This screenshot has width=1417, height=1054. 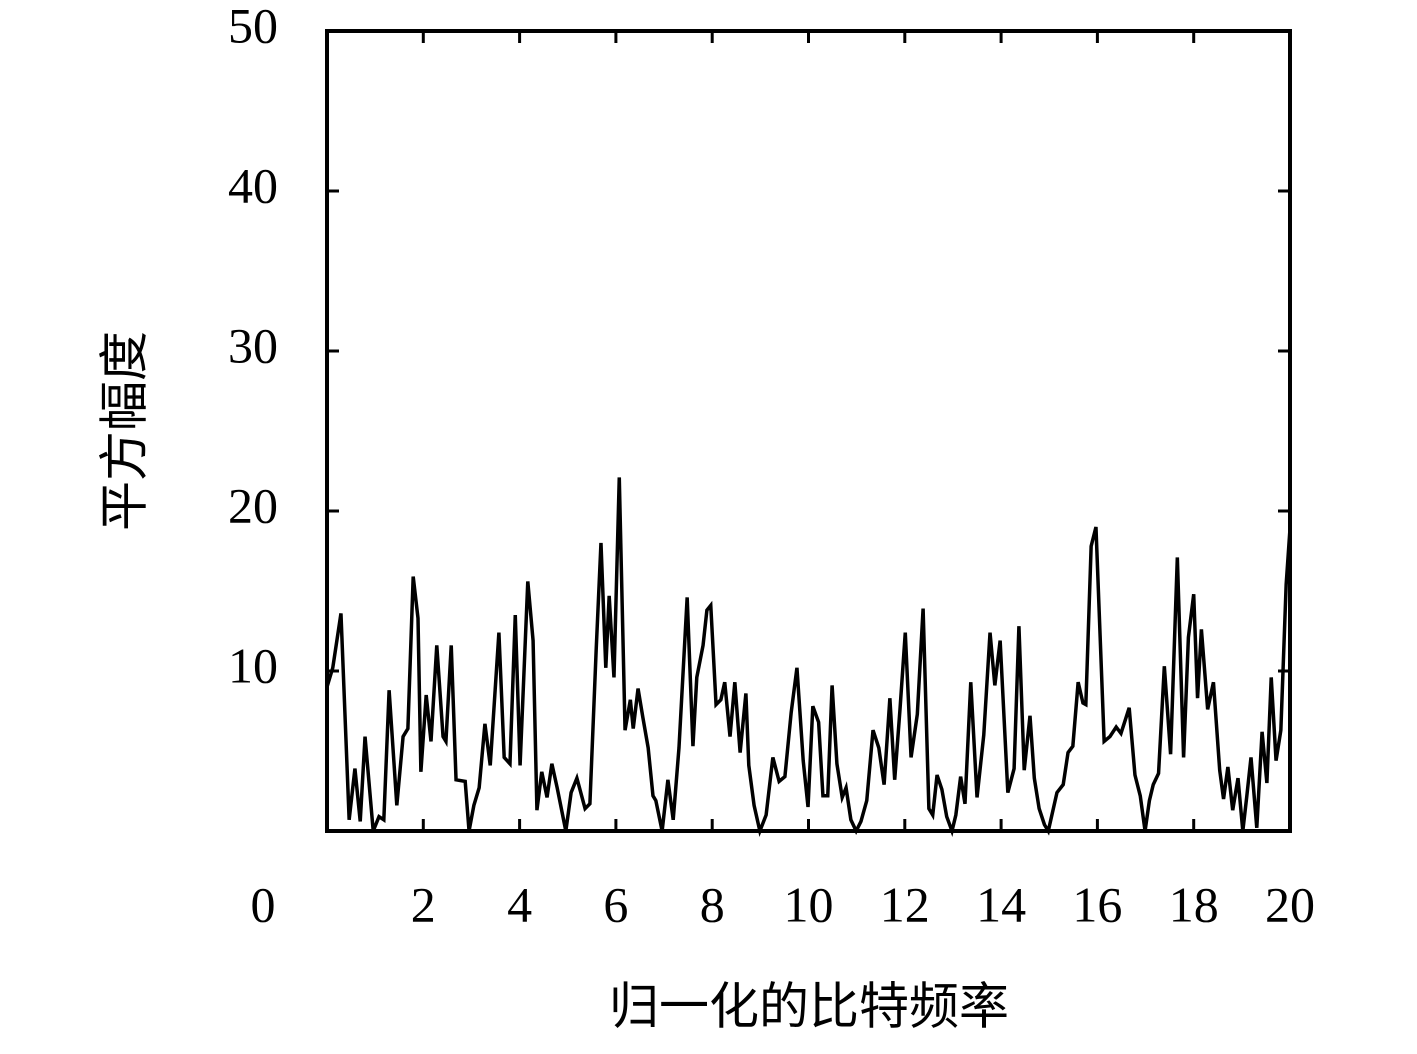 What do you see at coordinates (1290, 904) in the screenshot?
I see `x-tick-label: 20` at bounding box center [1290, 904].